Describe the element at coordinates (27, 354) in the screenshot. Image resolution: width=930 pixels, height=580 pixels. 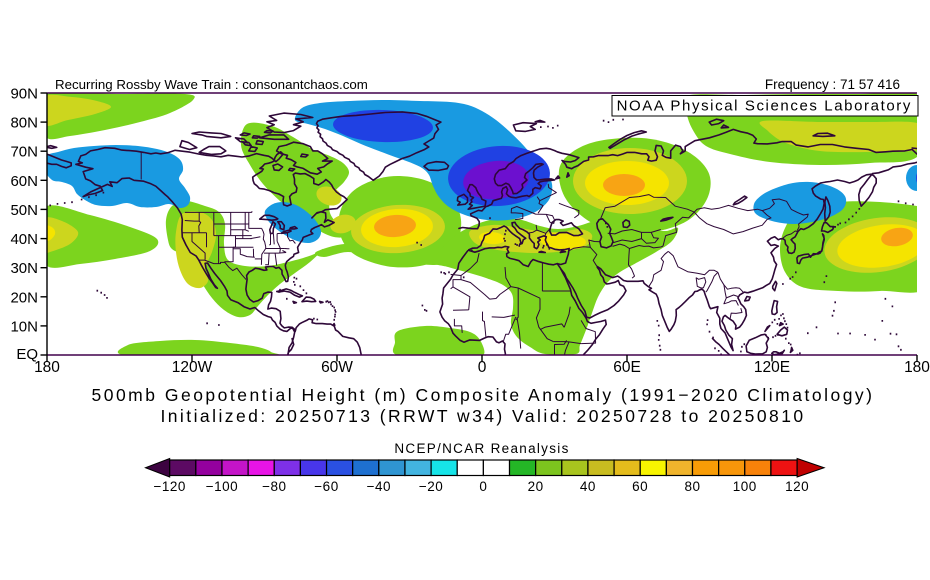
I see `svg-text: EQ` at that location.